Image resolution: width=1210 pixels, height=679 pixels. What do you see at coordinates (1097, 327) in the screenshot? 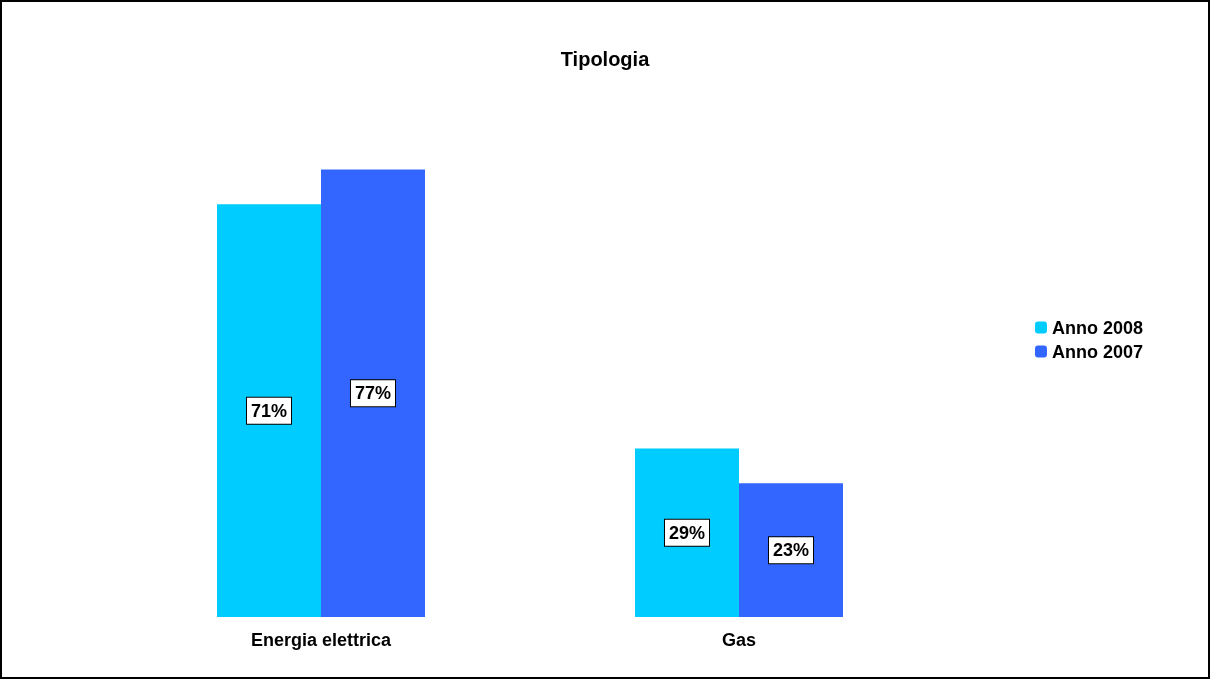
I see `legend-label: Anno 2008` at bounding box center [1097, 327].